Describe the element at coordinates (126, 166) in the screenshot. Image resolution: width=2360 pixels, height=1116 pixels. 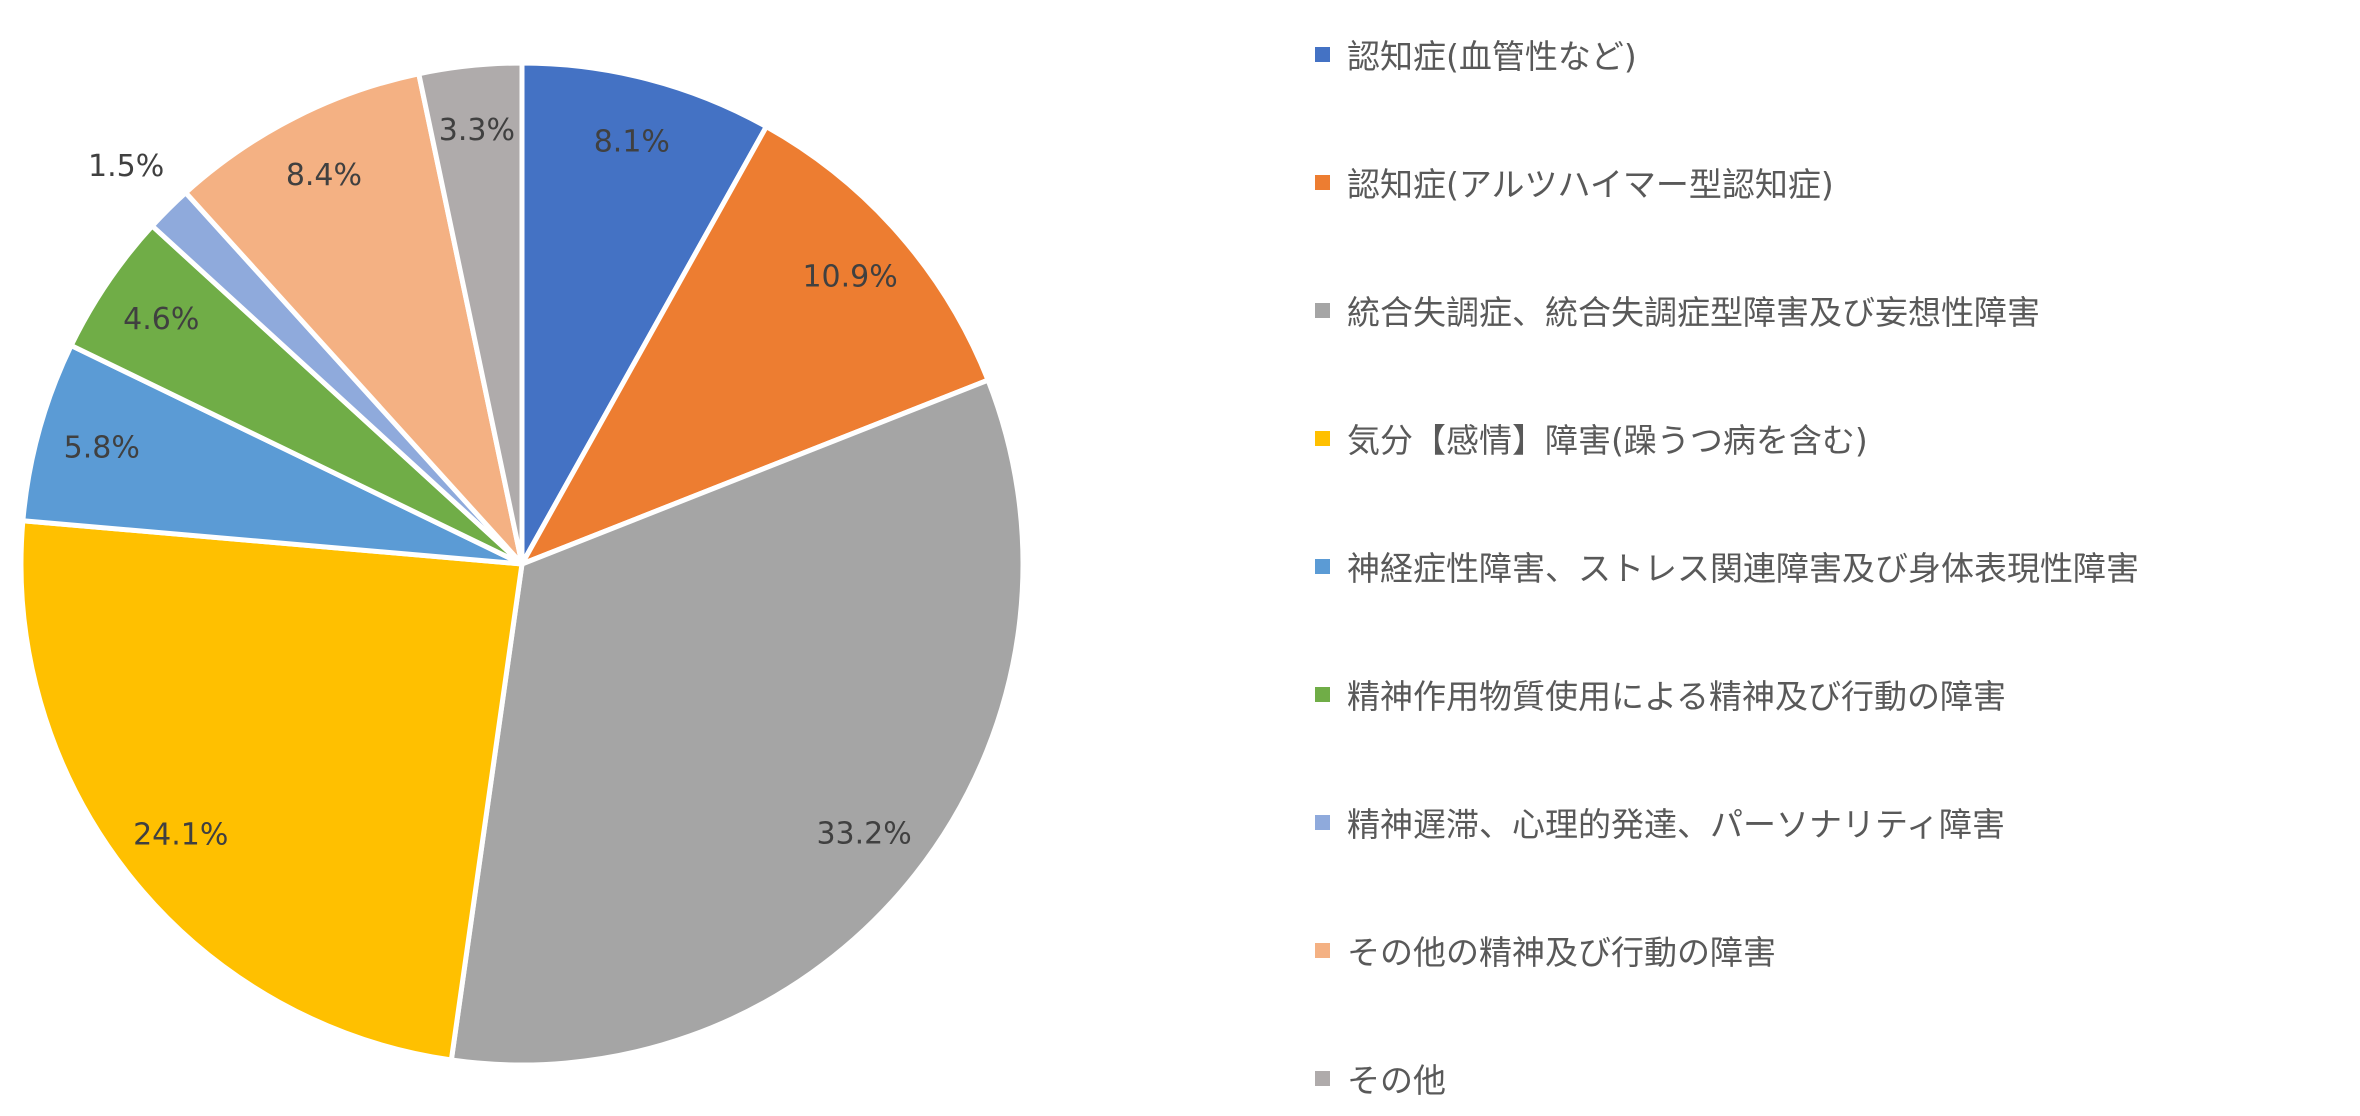
I see `data-label: 1.5%` at that location.